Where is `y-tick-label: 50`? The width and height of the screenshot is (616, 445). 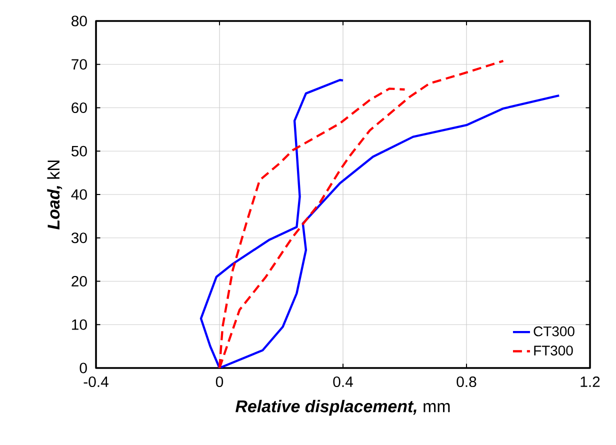 y-tick-label: 50 is located at coordinates (79, 151).